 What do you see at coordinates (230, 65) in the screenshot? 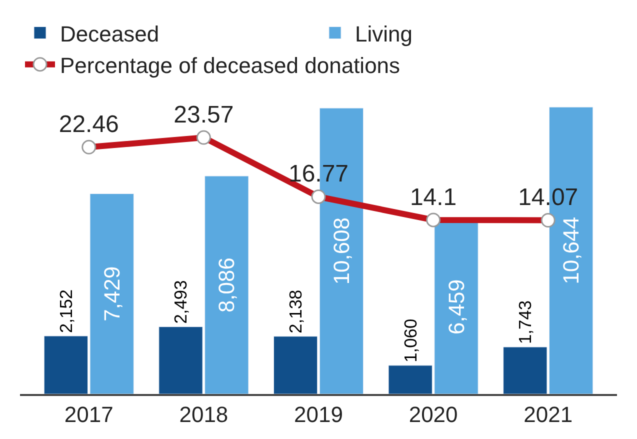
I see `legend-label: Percentage of deceased donations` at bounding box center [230, 65].